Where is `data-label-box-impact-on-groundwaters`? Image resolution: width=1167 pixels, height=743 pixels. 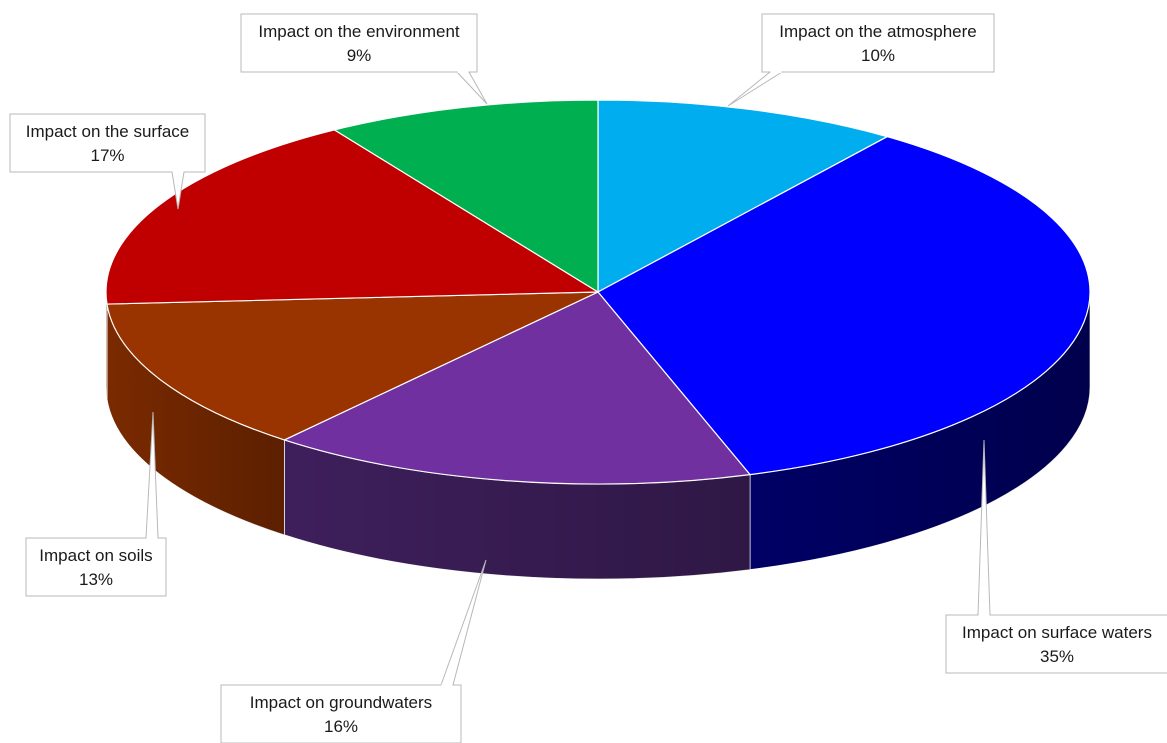 data-label-box-impact-on-groundwaters is located at coordinates (341, 713).